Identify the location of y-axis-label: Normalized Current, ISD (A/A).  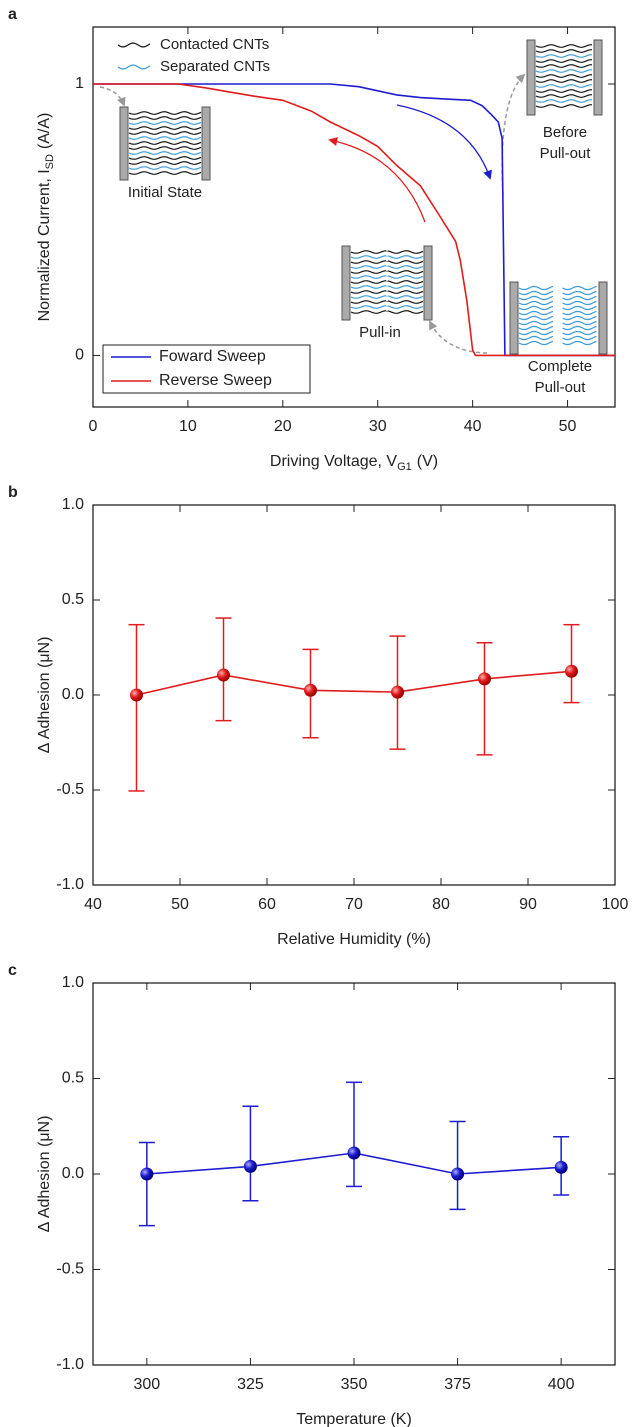
(46, 217).